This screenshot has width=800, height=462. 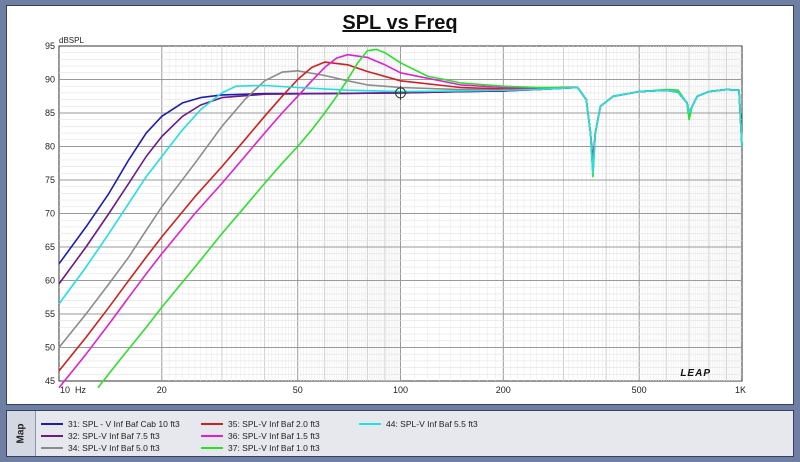 I want to click on x-tick-label: 20, so click(x=162, y=390).